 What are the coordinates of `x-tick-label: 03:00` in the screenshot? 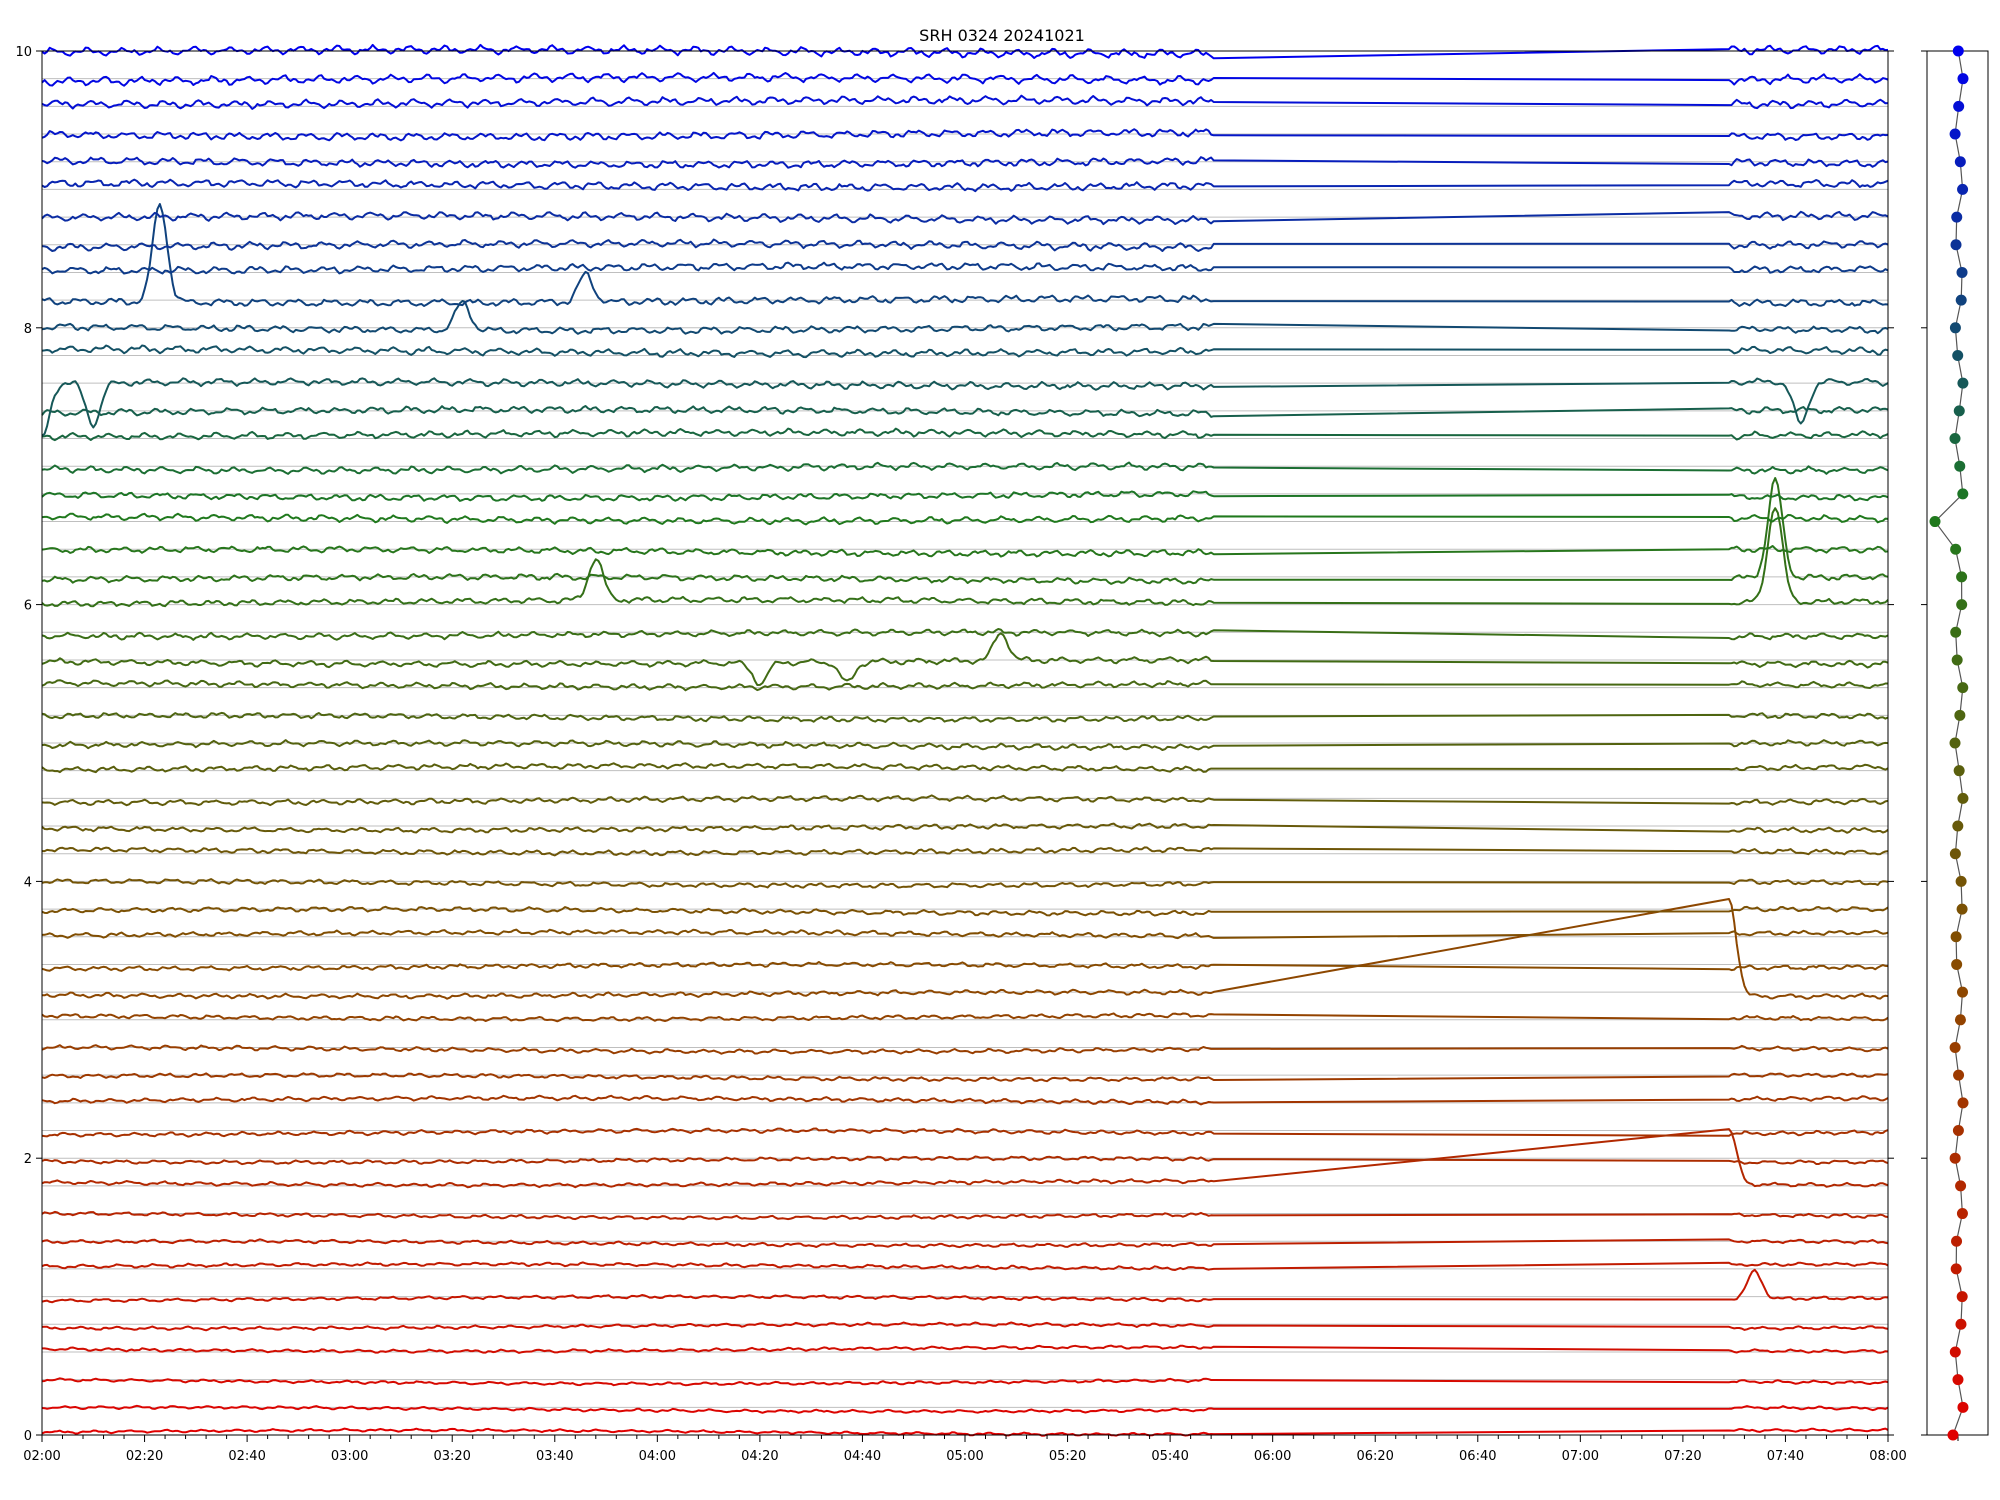 It's located at (349, 1456).